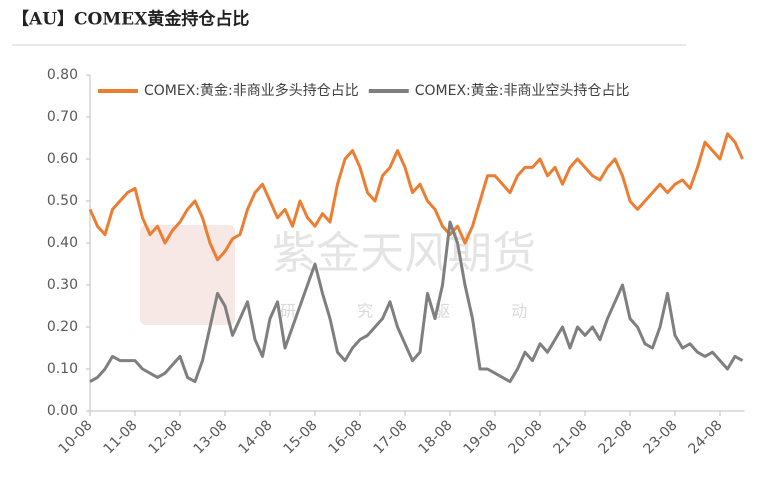 The width and height of the screenshot is (775, 489). Describe the element at coordinates (522, 90) in the screenshot. I see `legend-label: COMEX:黄金:非商业空头持仓占比` at that location.